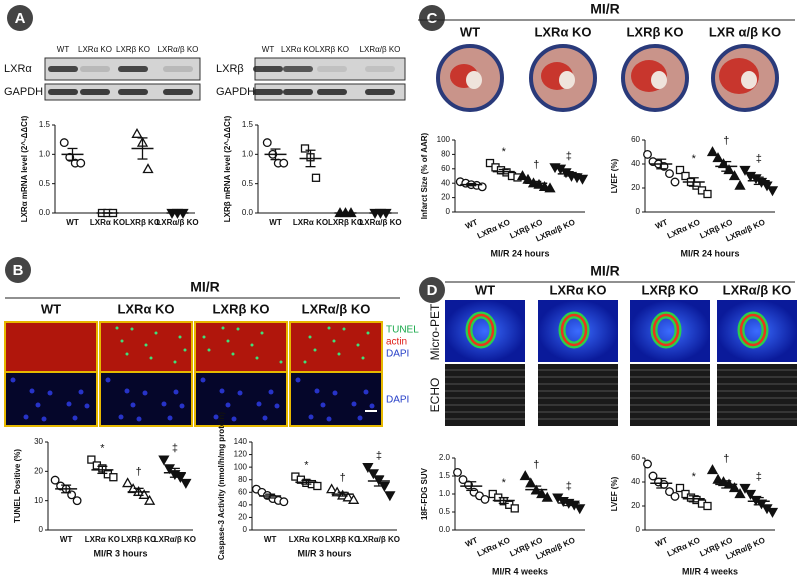 The image size is (800, 579). What do you see at coordinates (519, 253) in the screenshot?
I see `x-axis-label: MI/R 24 hours` at bounding box center [519, 253].